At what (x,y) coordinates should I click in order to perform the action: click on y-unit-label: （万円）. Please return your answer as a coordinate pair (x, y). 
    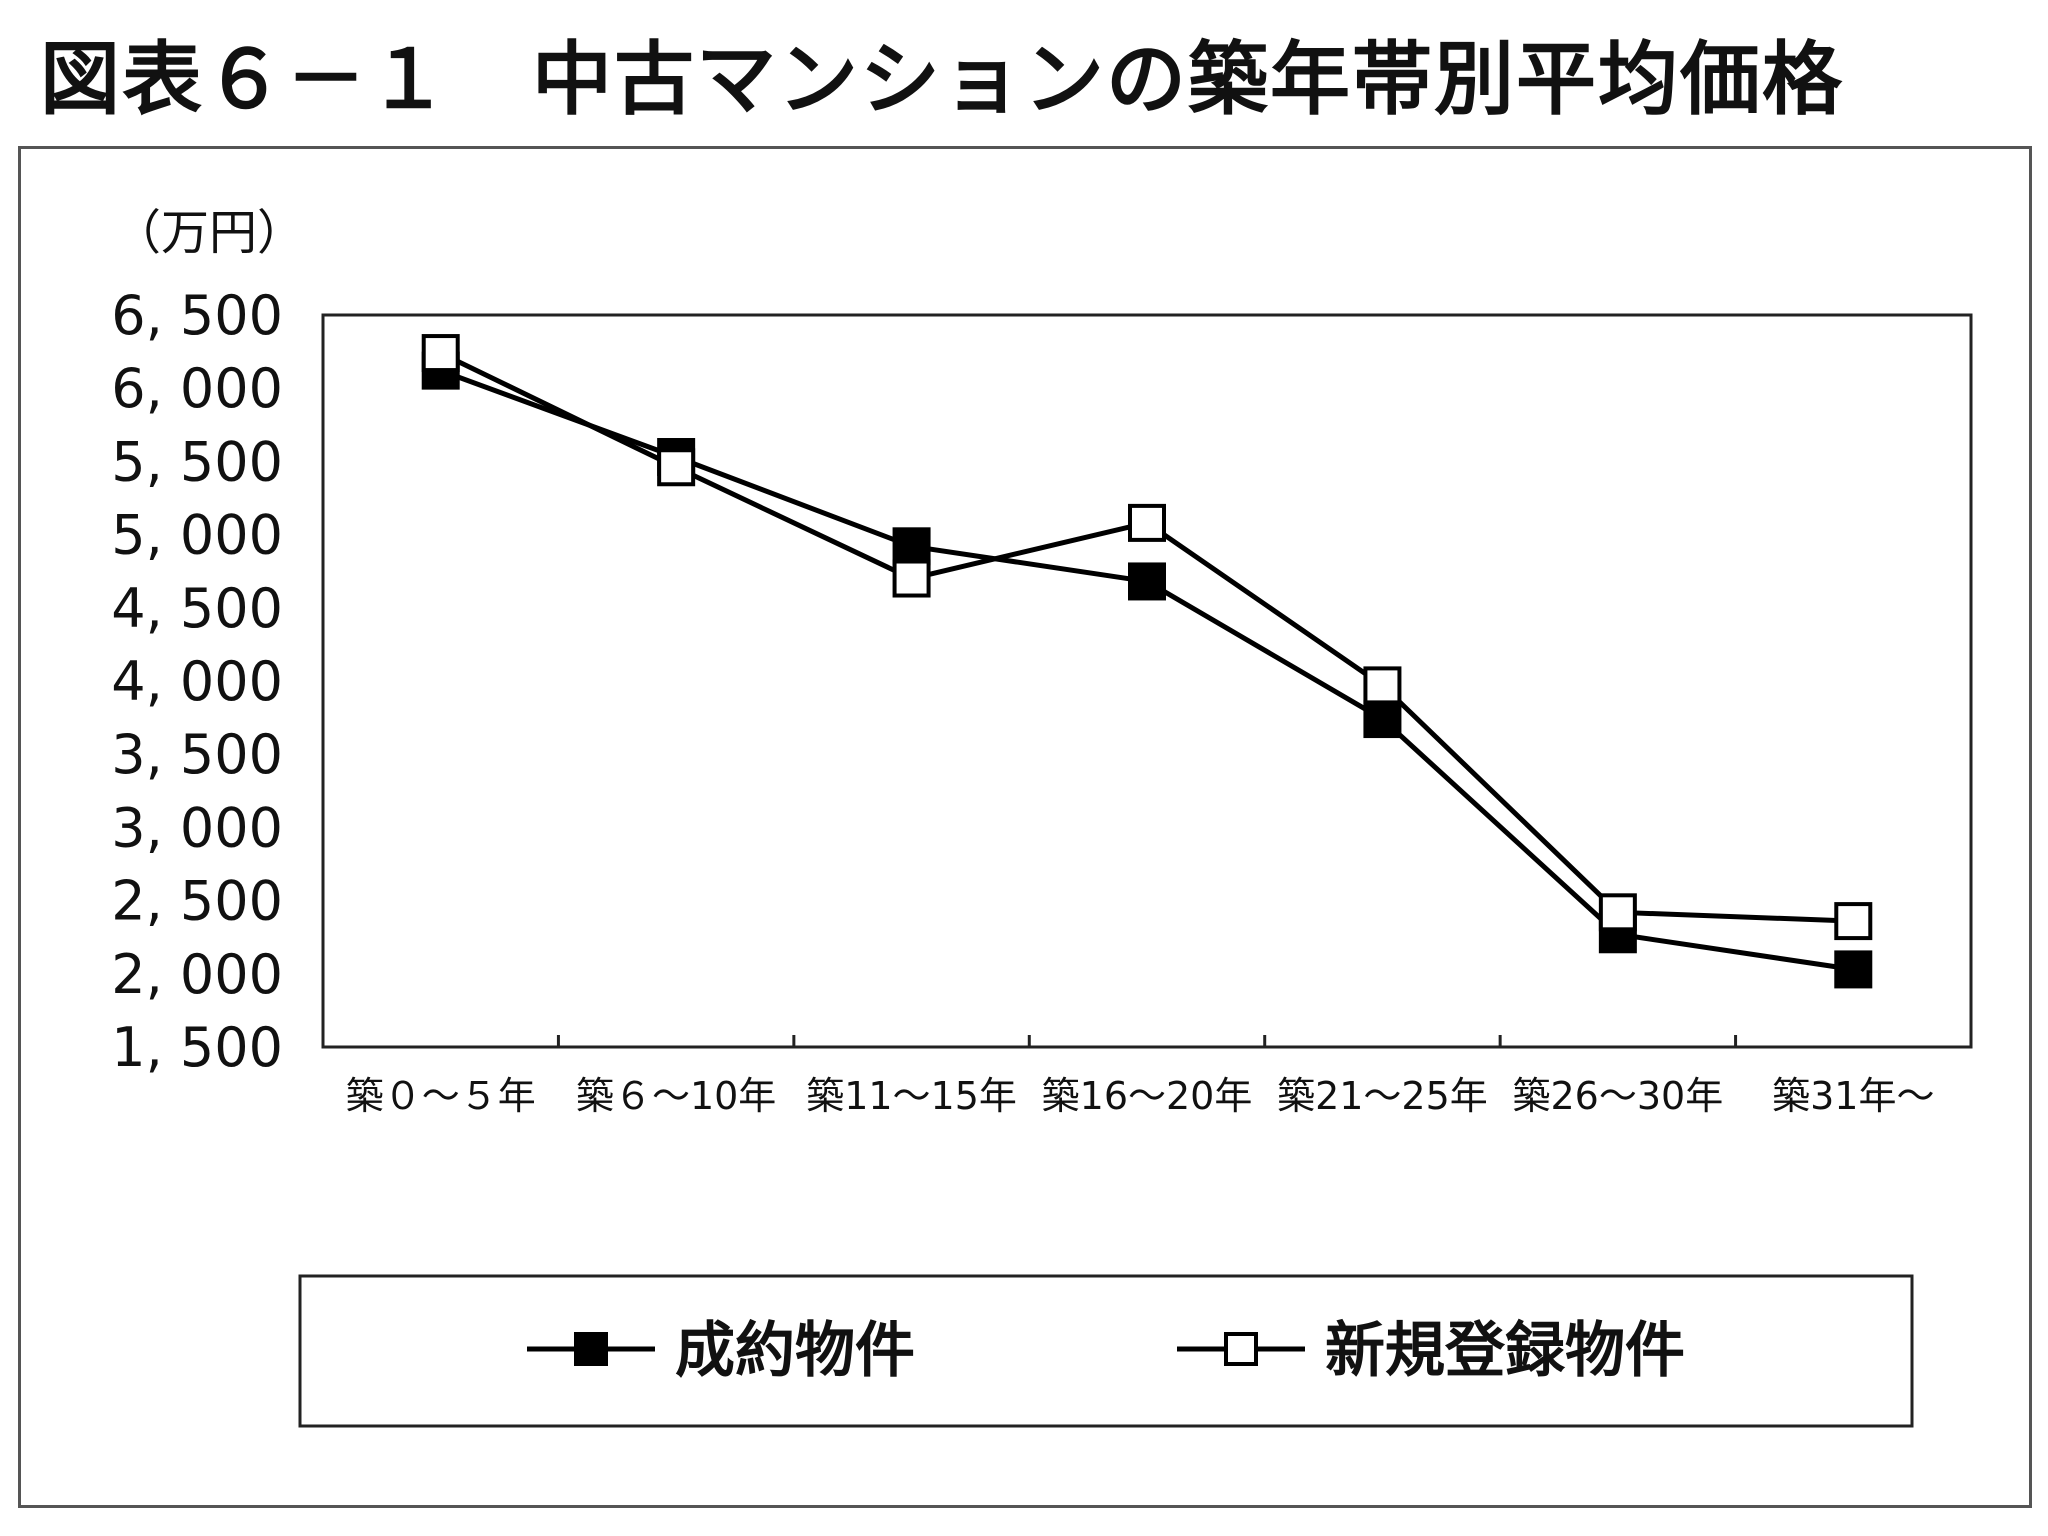
    Looking at the image, I should click on (209, 233).